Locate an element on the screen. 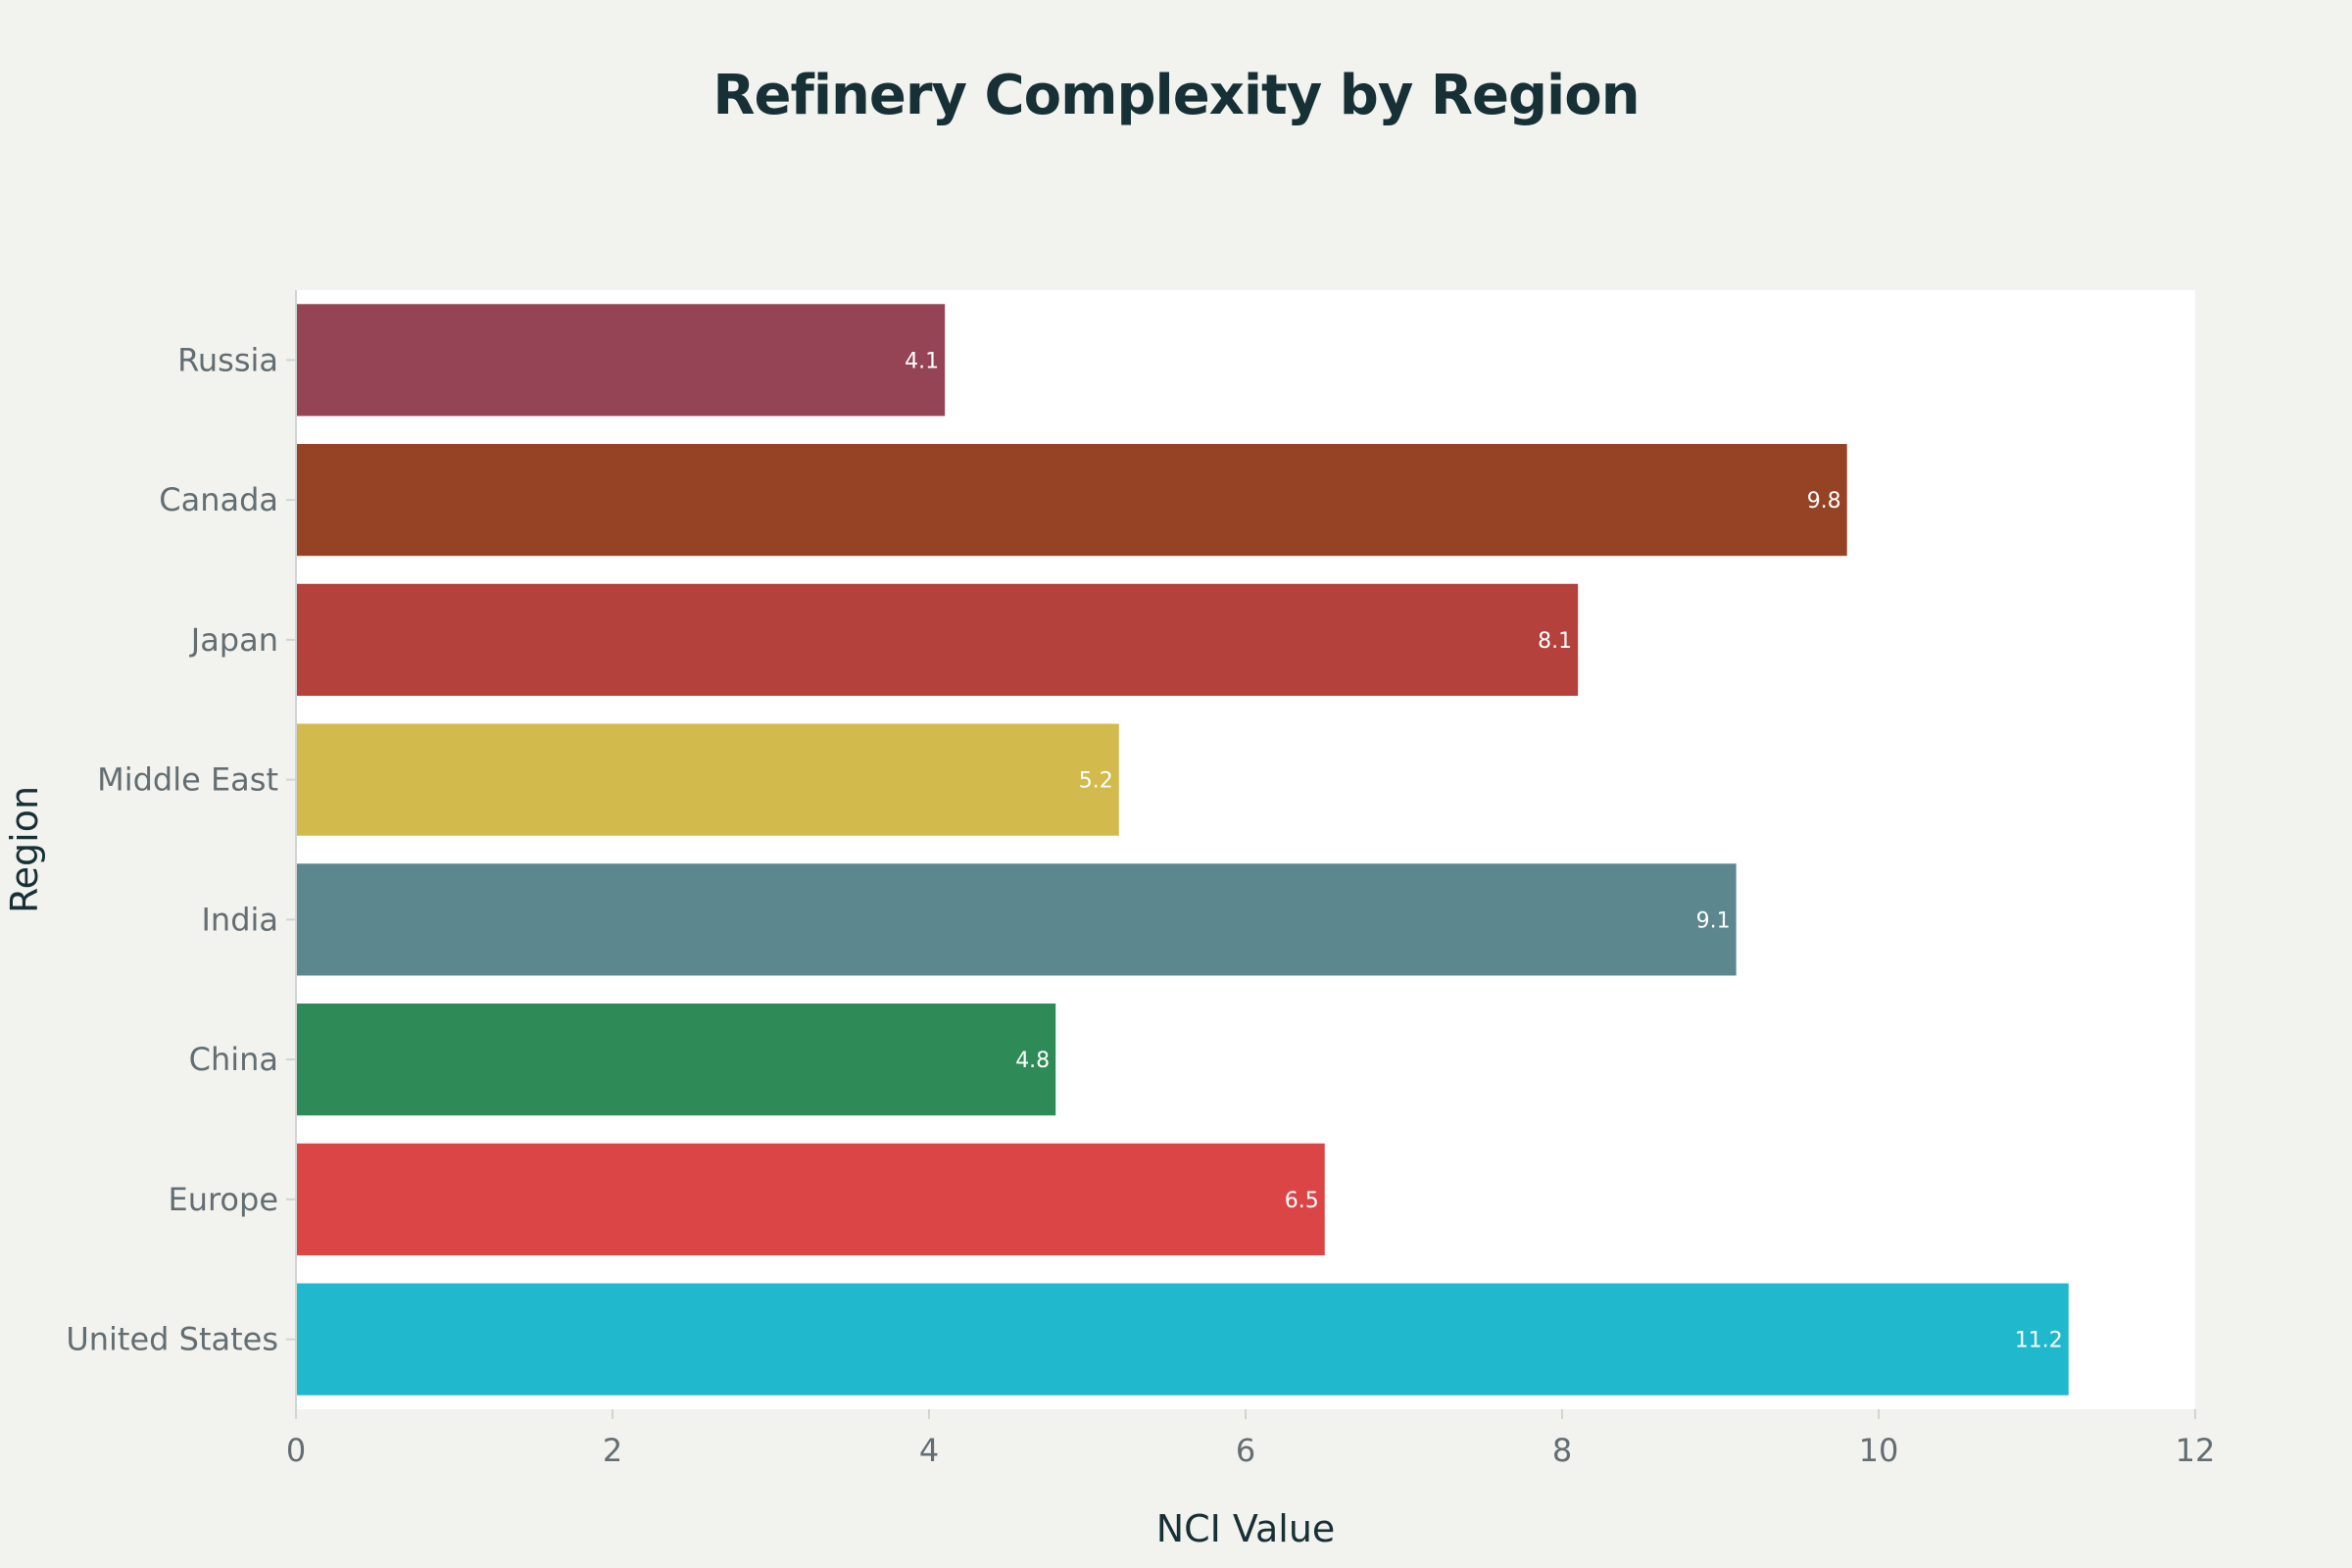 The width and height of the screenshot is (2352, 1568). y-tick-label: Europe is located at coordinates (223, 1199).